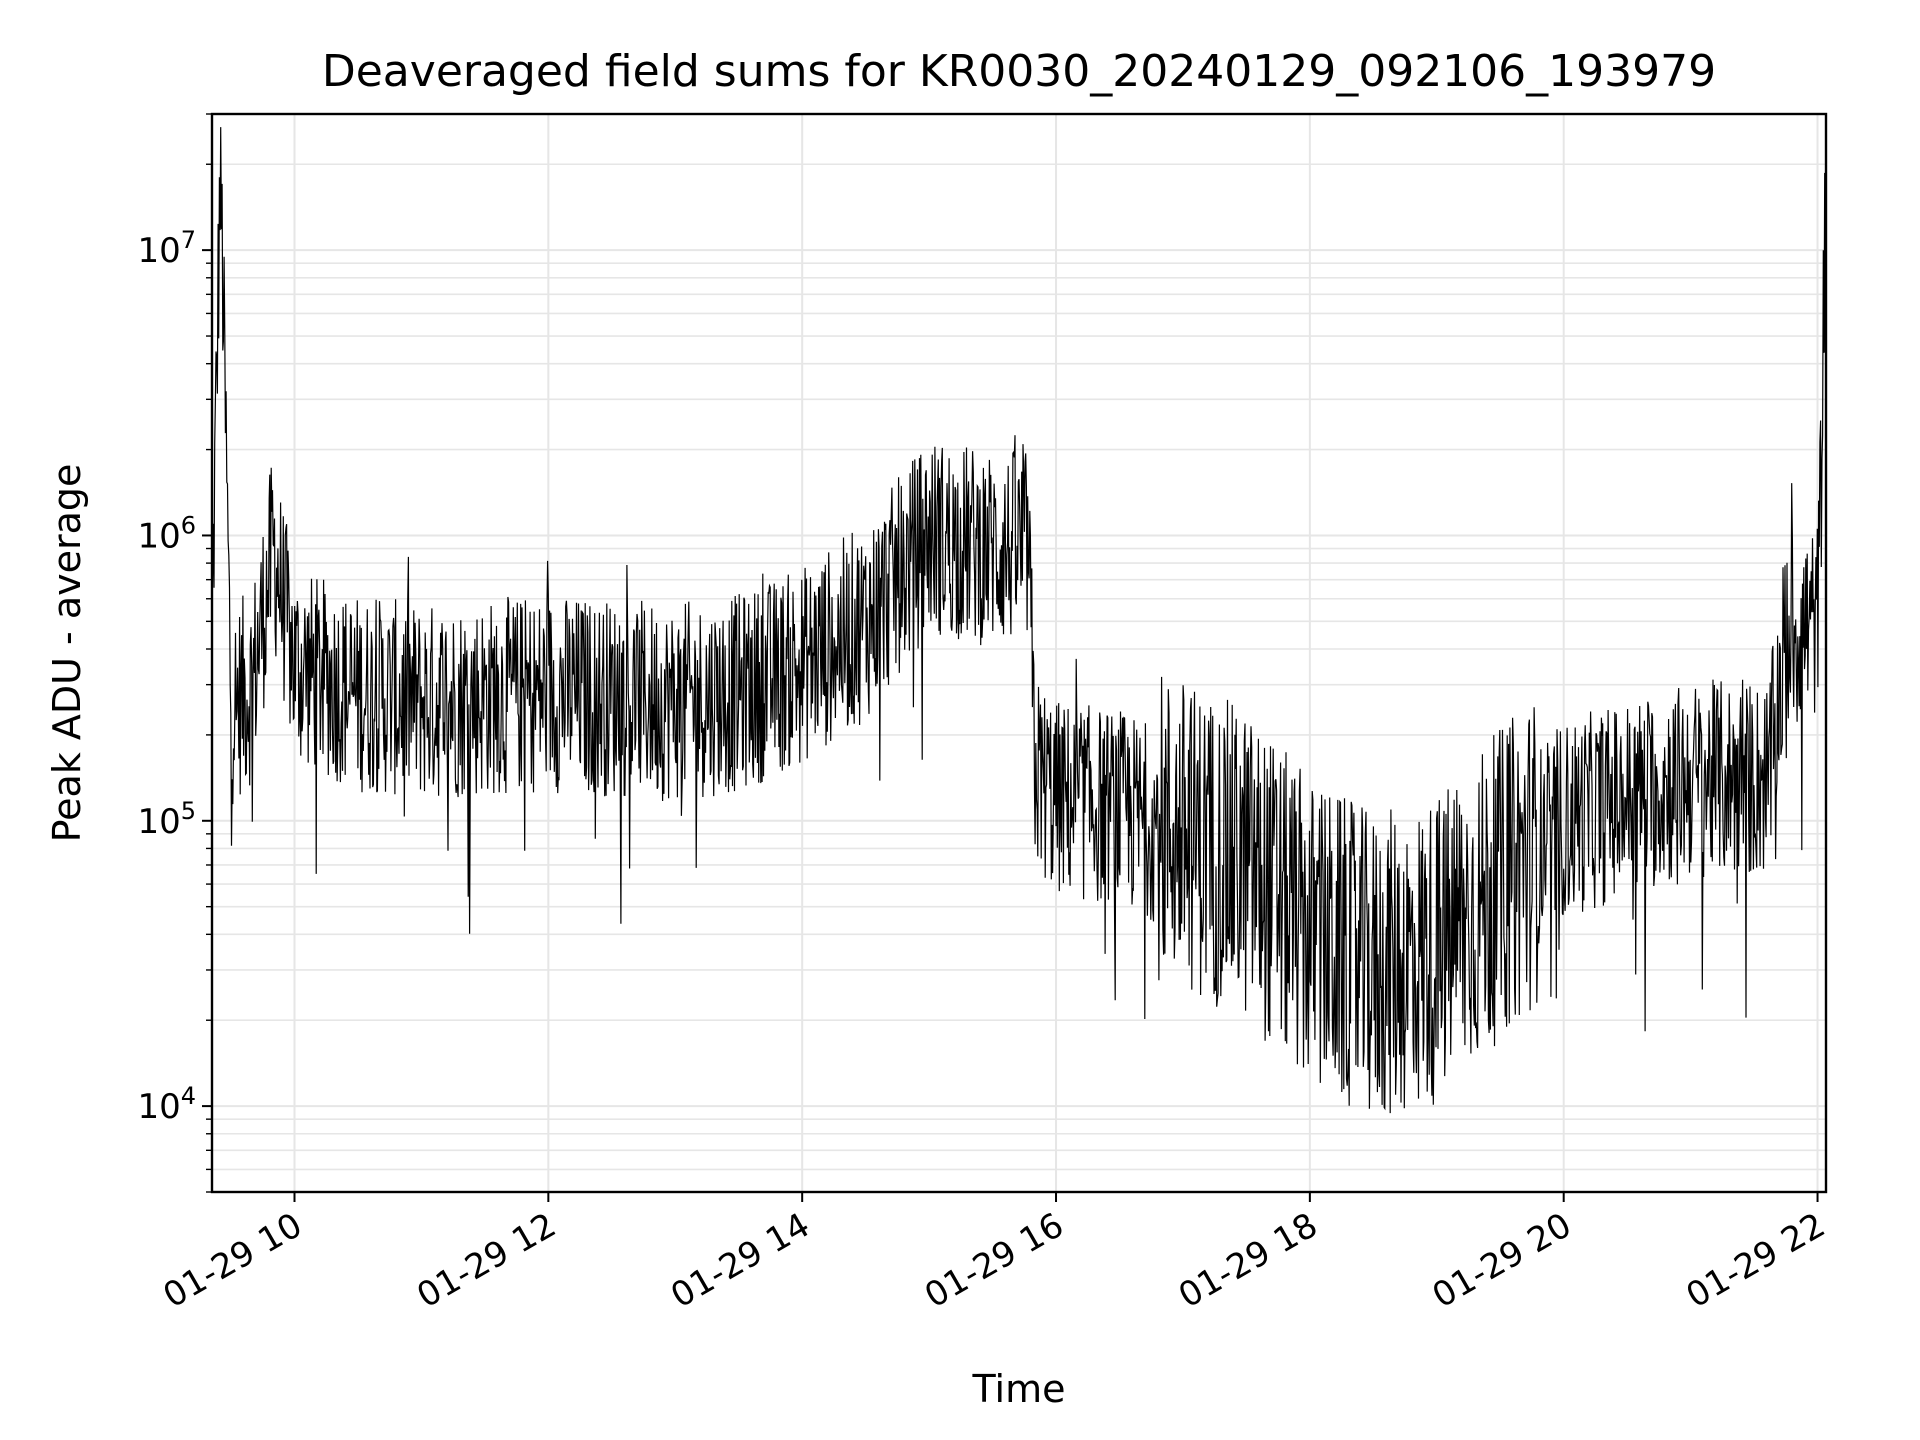 The image size is (1920, 1440). I want to click on y-tick-label: 10⁵, so click(166, 819).